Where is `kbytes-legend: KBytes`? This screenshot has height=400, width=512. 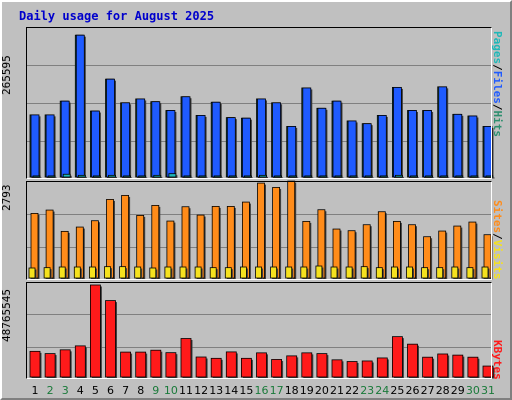 kbytes-legend: KBytes is located at coordinates (497, 360).